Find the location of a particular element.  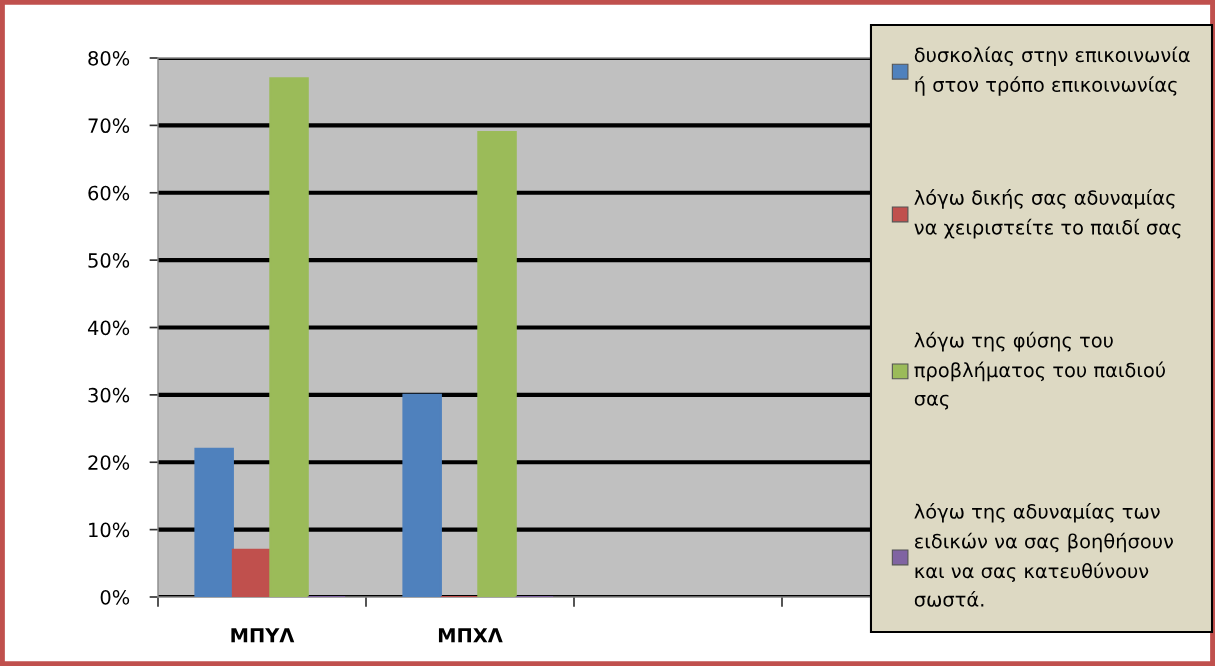

y-tick-label: 10% is located at coordinates (109, 530).